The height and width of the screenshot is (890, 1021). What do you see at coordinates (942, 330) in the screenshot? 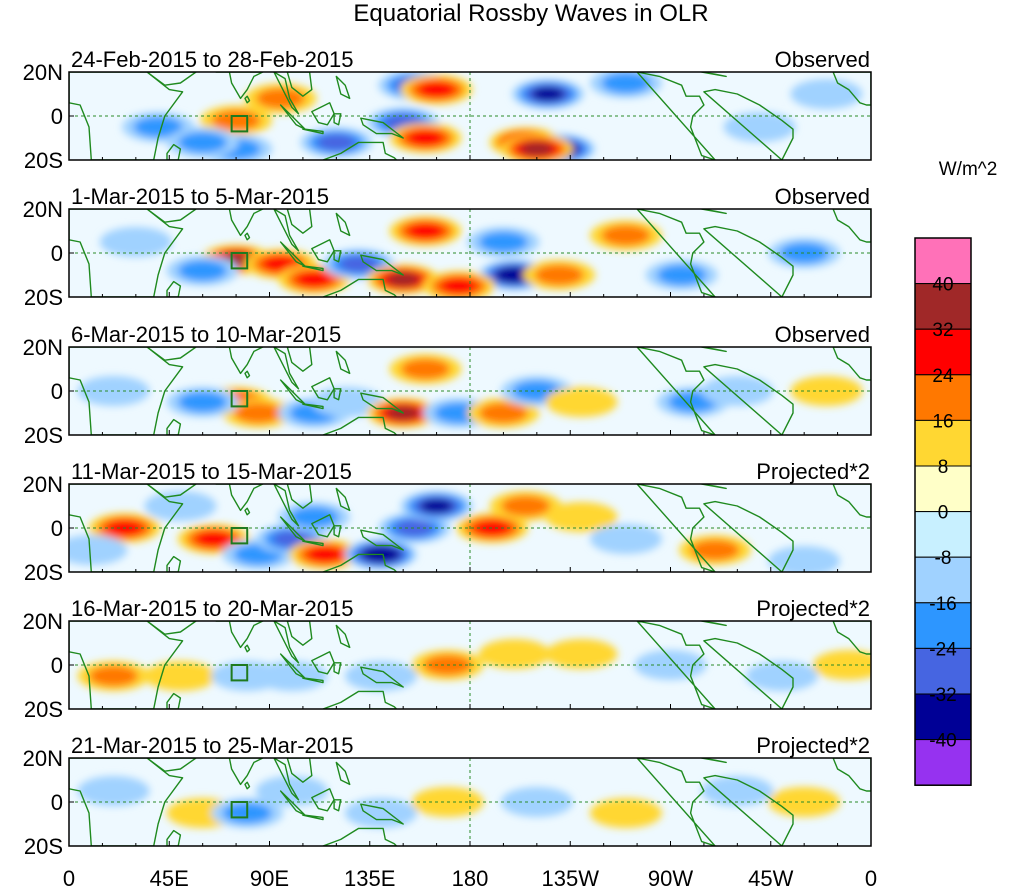
I see `legend-label: 32` at bounding box center [942, 330].